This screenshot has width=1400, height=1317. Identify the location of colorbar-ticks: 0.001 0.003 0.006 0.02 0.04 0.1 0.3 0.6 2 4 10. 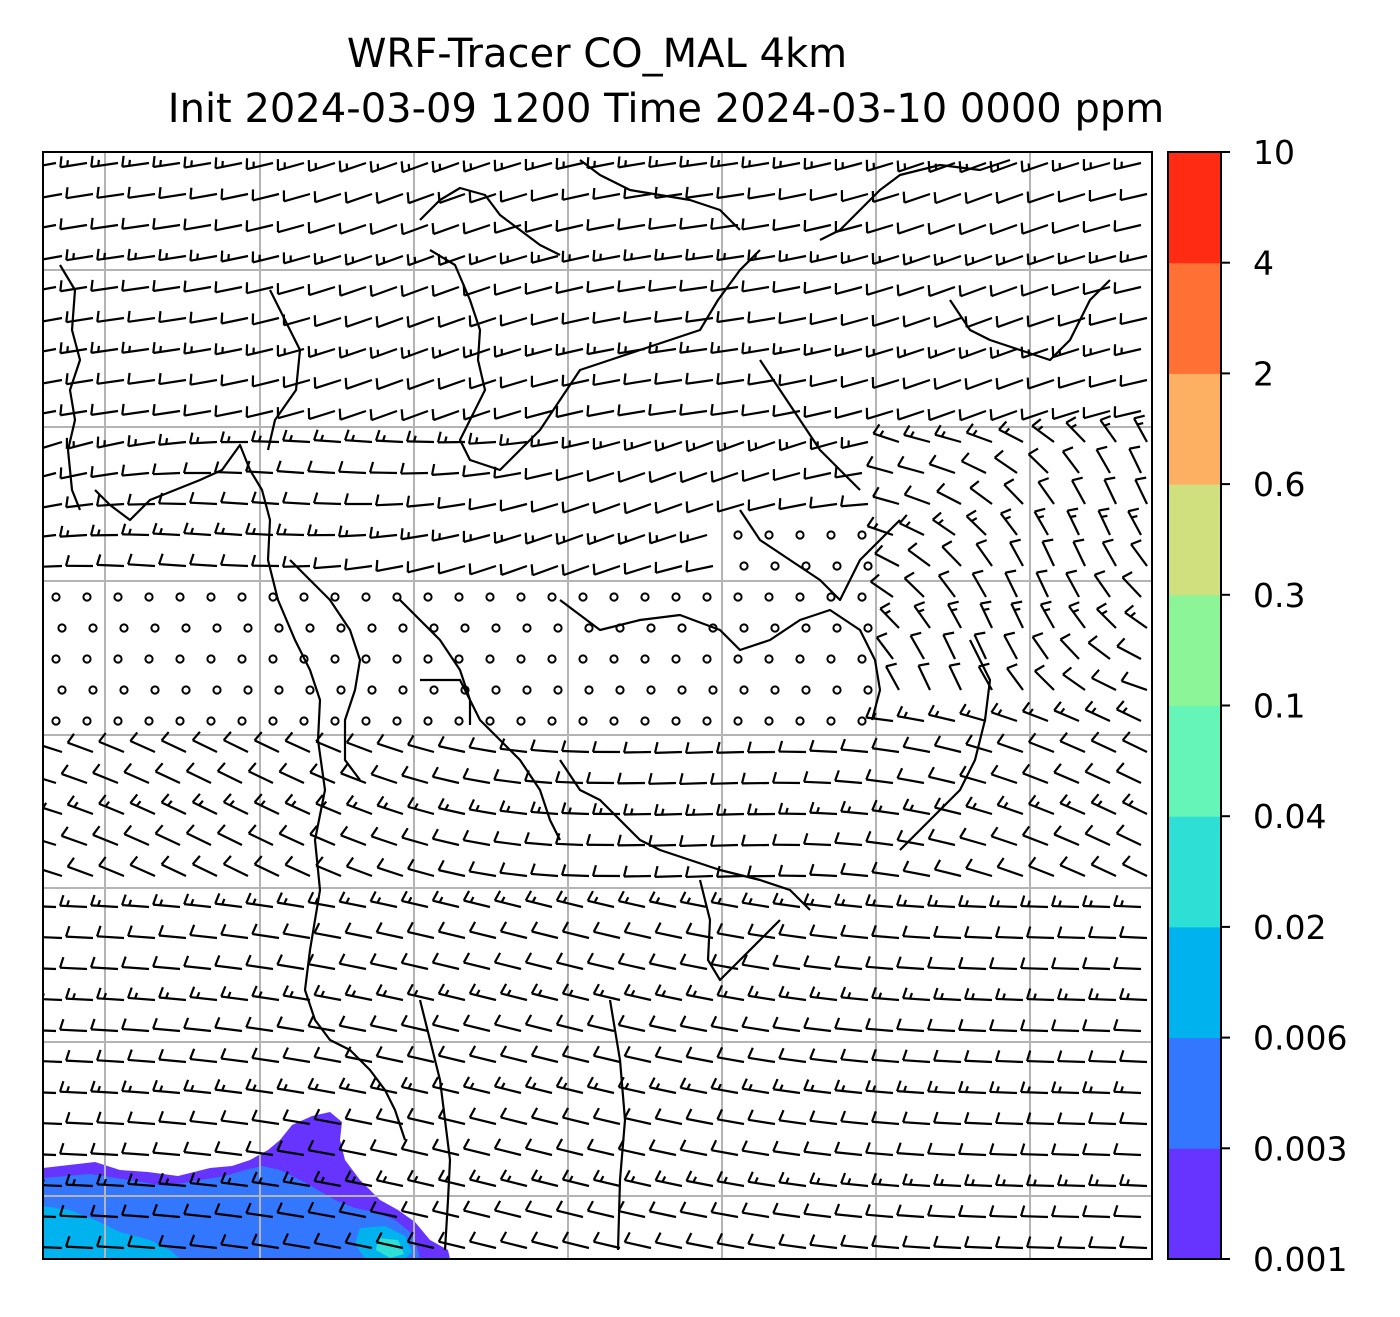
(1284, 706).